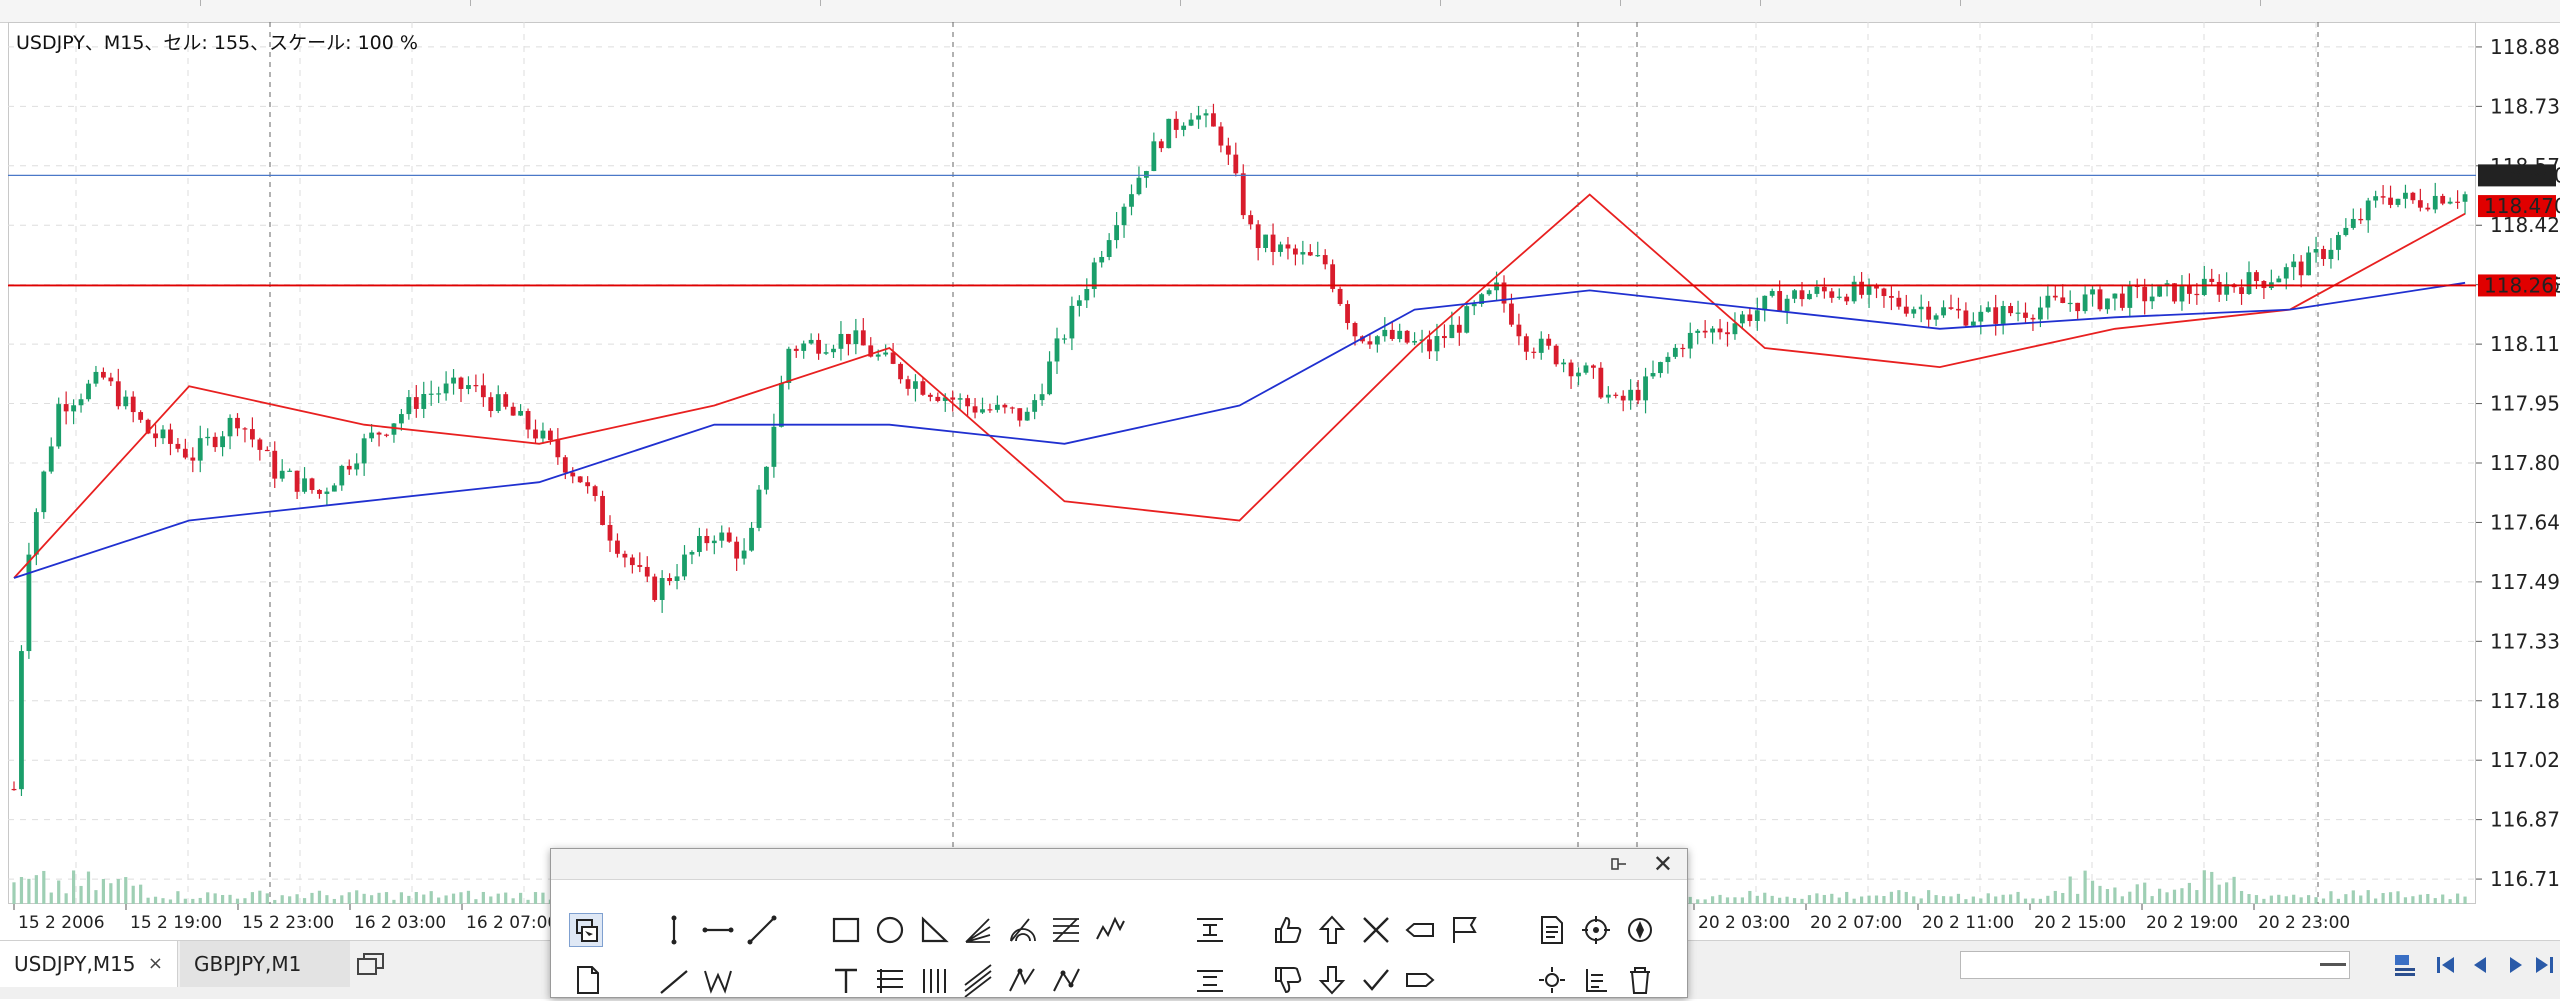 This screenshot has height=1001, width=2560. I want to click on select-cursor-icon, so click(586, 930).